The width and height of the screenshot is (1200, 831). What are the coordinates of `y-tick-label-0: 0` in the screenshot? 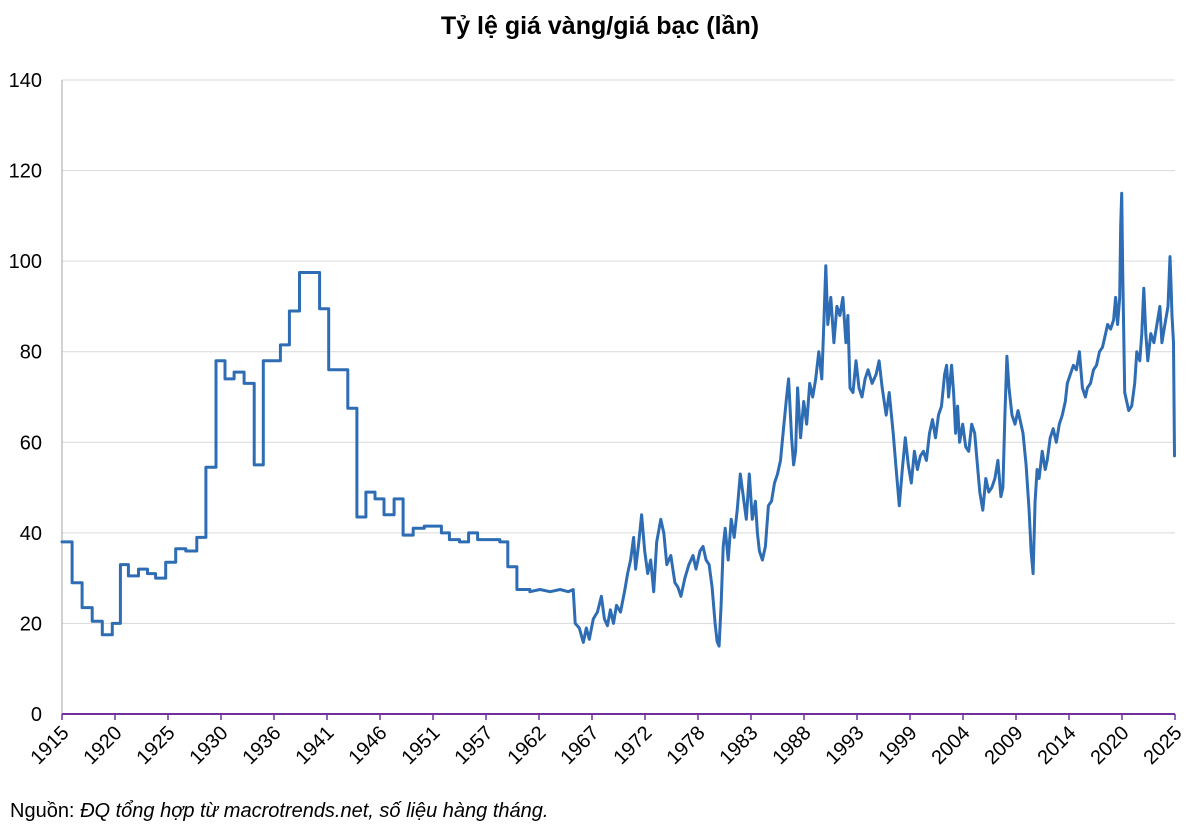 It's located at (36, 715).